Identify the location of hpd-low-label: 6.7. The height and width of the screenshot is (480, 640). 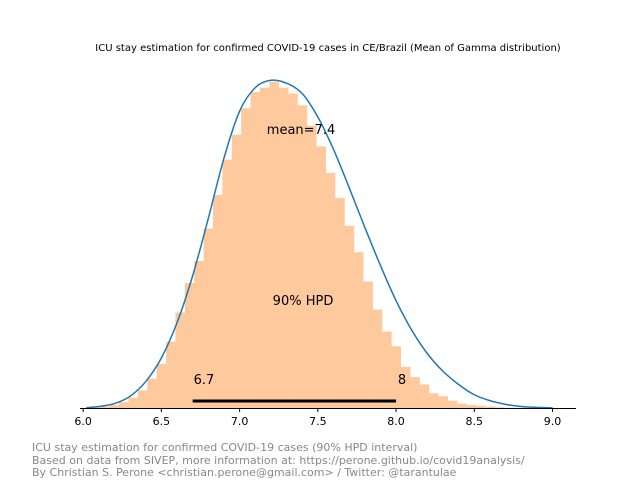
(204, 380).